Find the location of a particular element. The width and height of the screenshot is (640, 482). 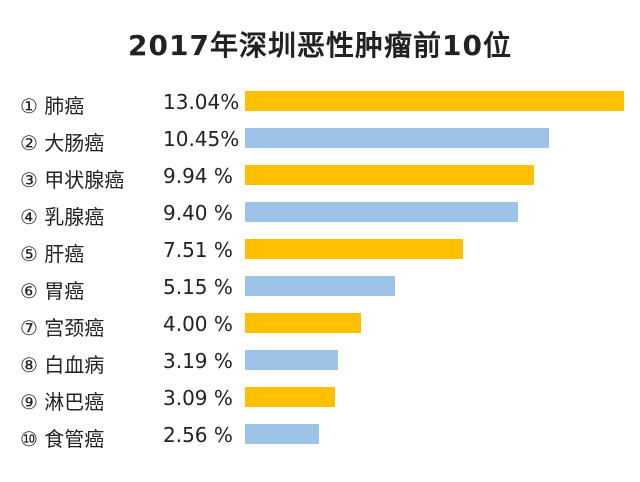

chart-row: ④ 乳腺癌 9.40 % is located at coordinates (320, 212).